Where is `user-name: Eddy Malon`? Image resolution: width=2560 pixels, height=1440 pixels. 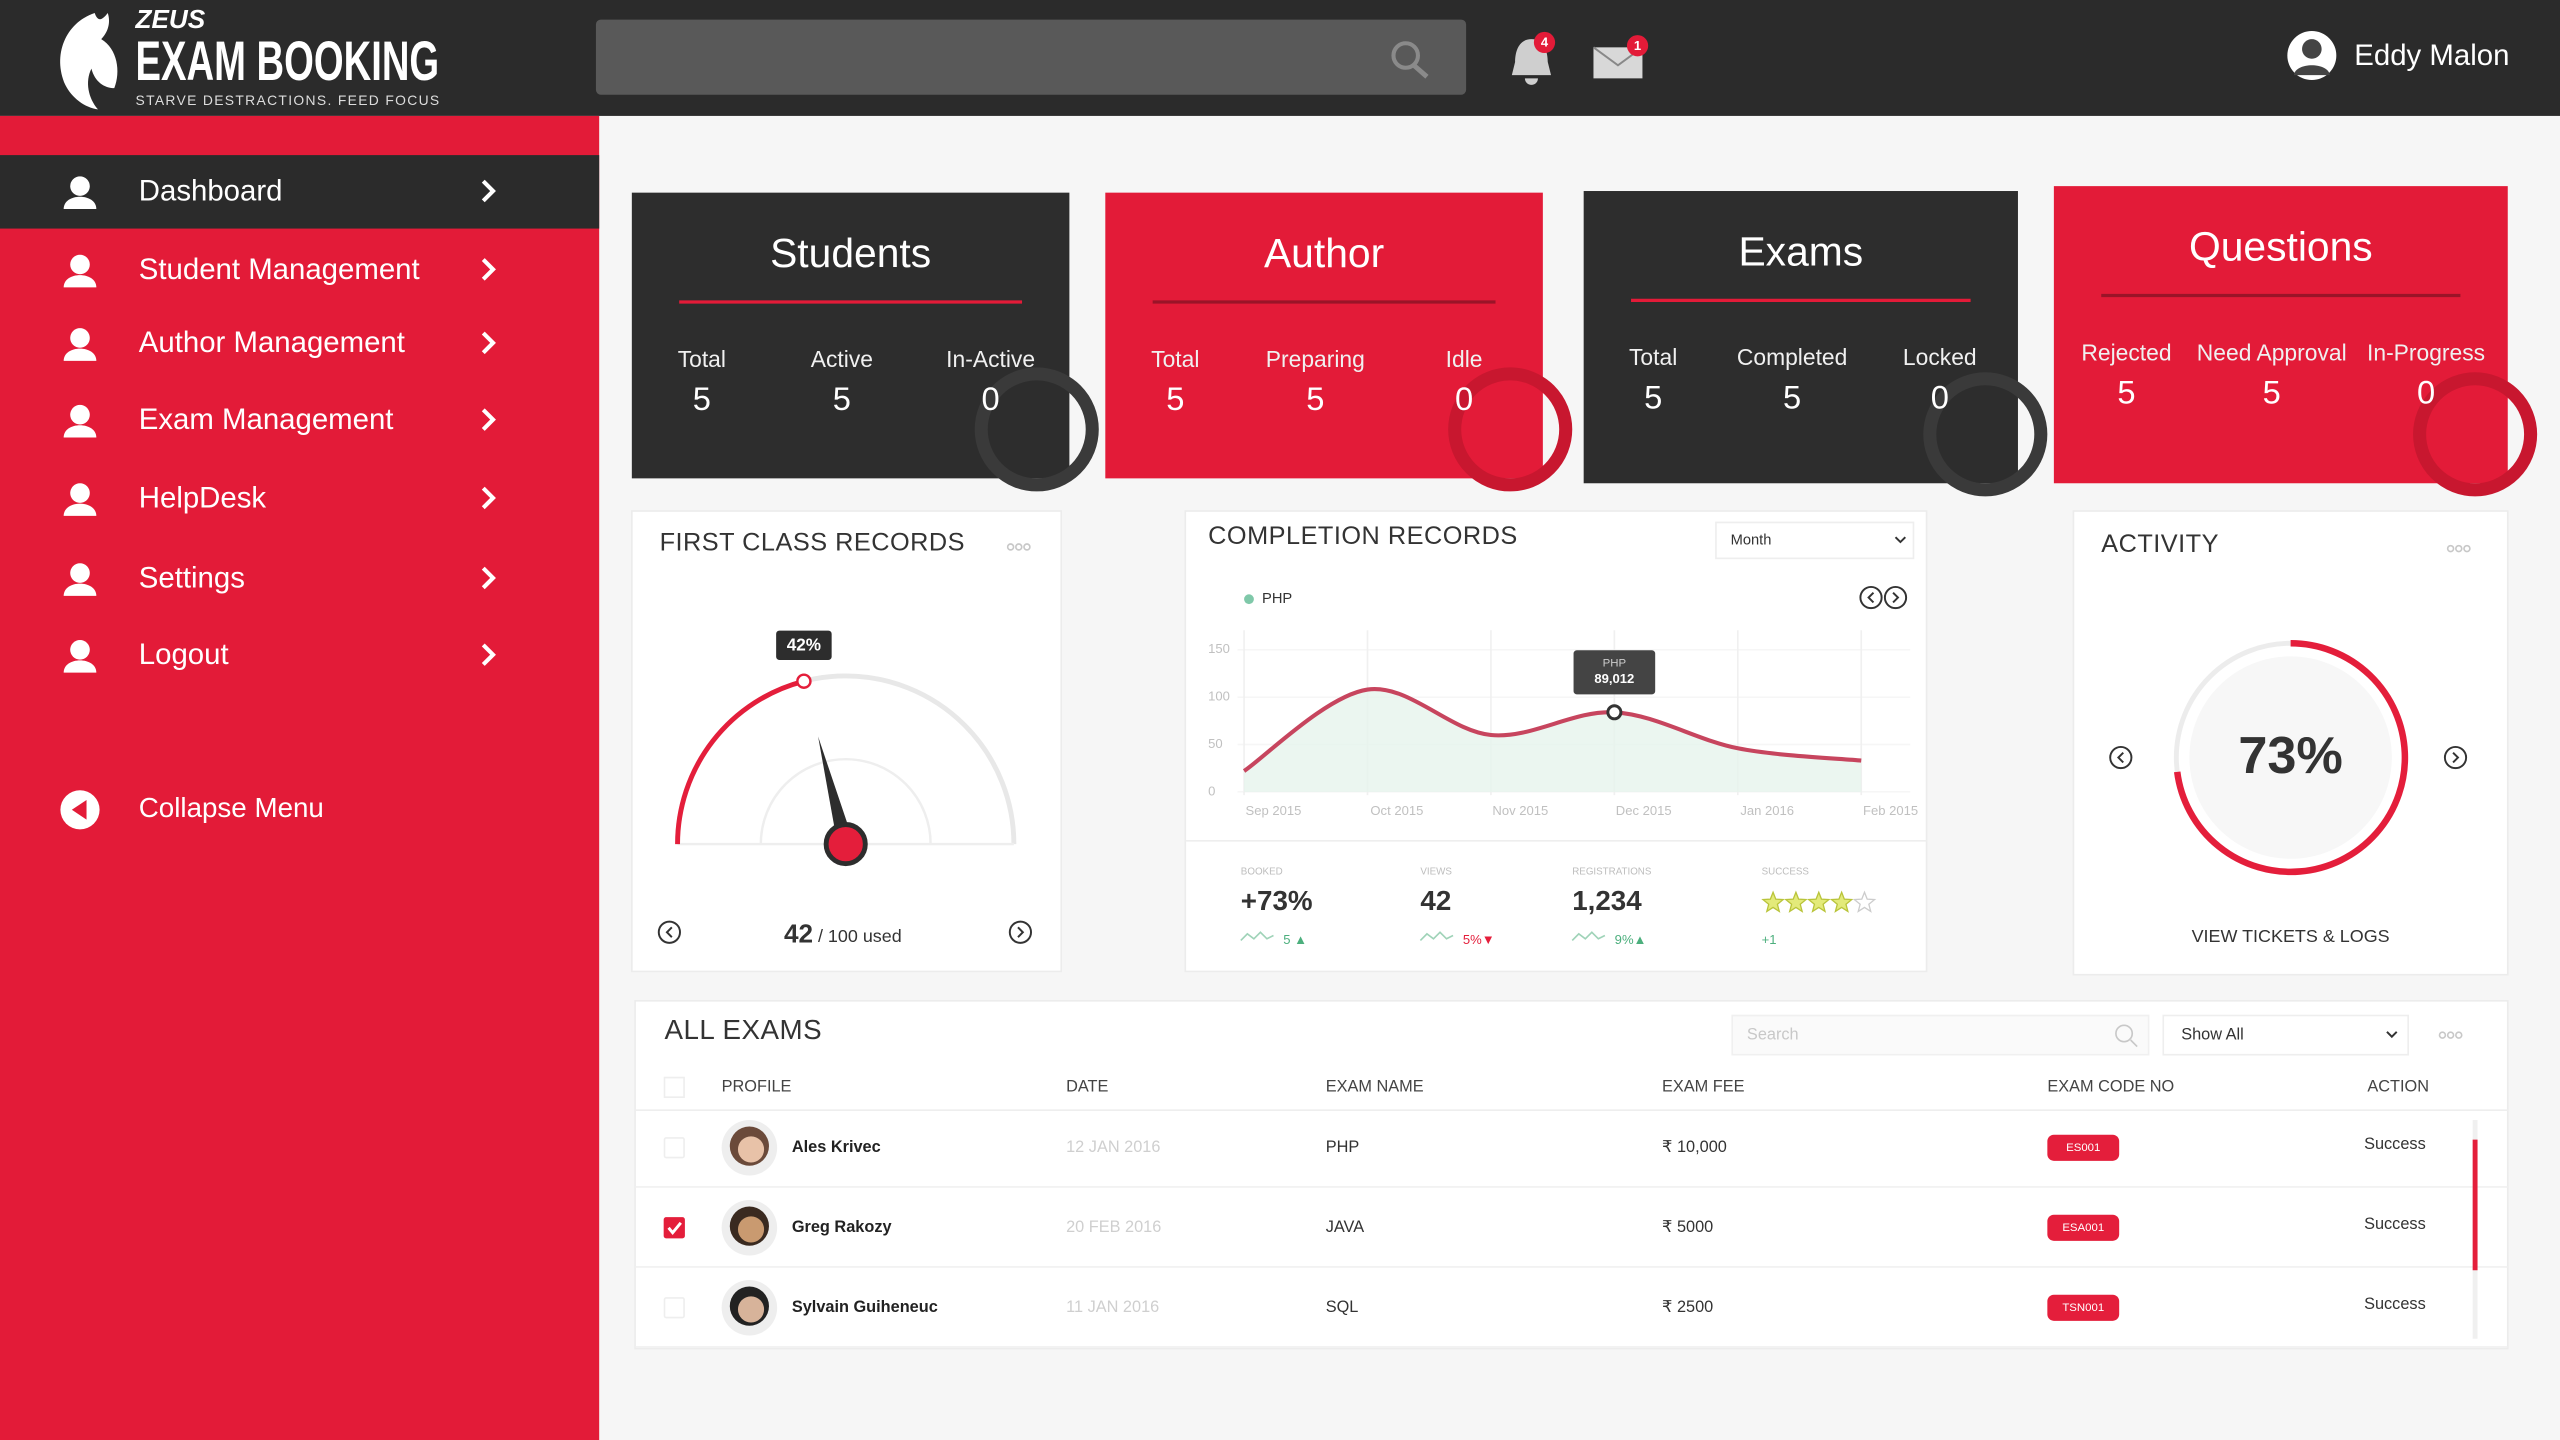 user-name: Eddy Malon is located at coordinates (2431, 55).